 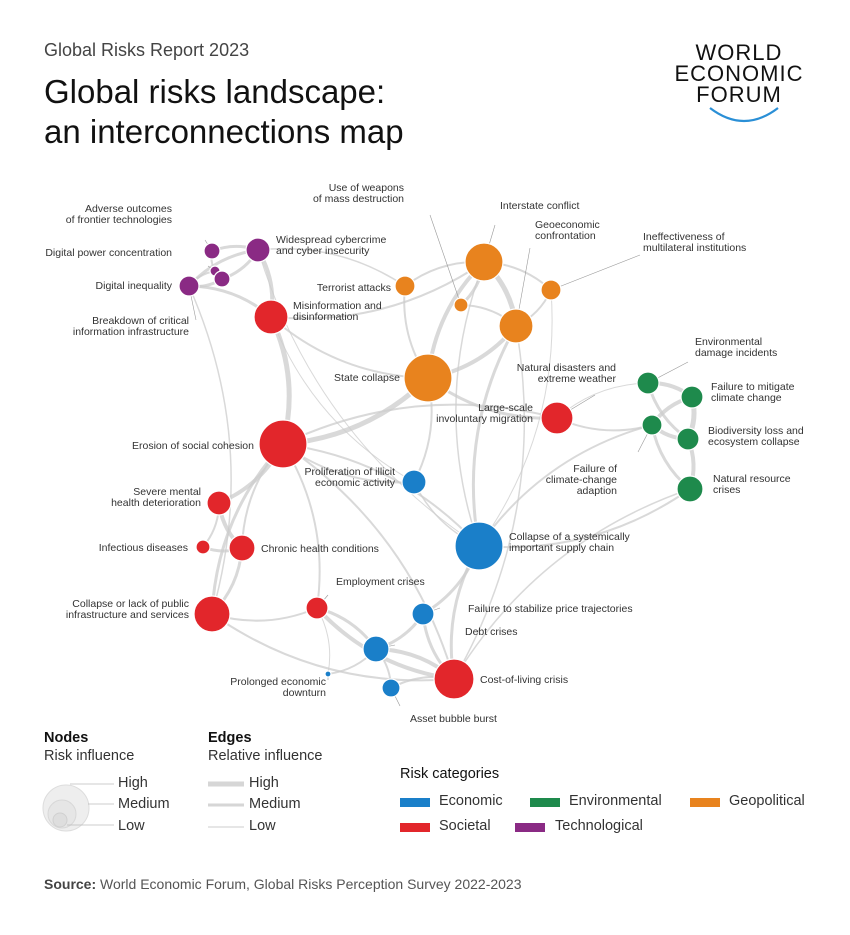 What do you see at coordinates (595, 272) in the screenshot?
I see `leader-multilateral` at bounding box center [595, 272].